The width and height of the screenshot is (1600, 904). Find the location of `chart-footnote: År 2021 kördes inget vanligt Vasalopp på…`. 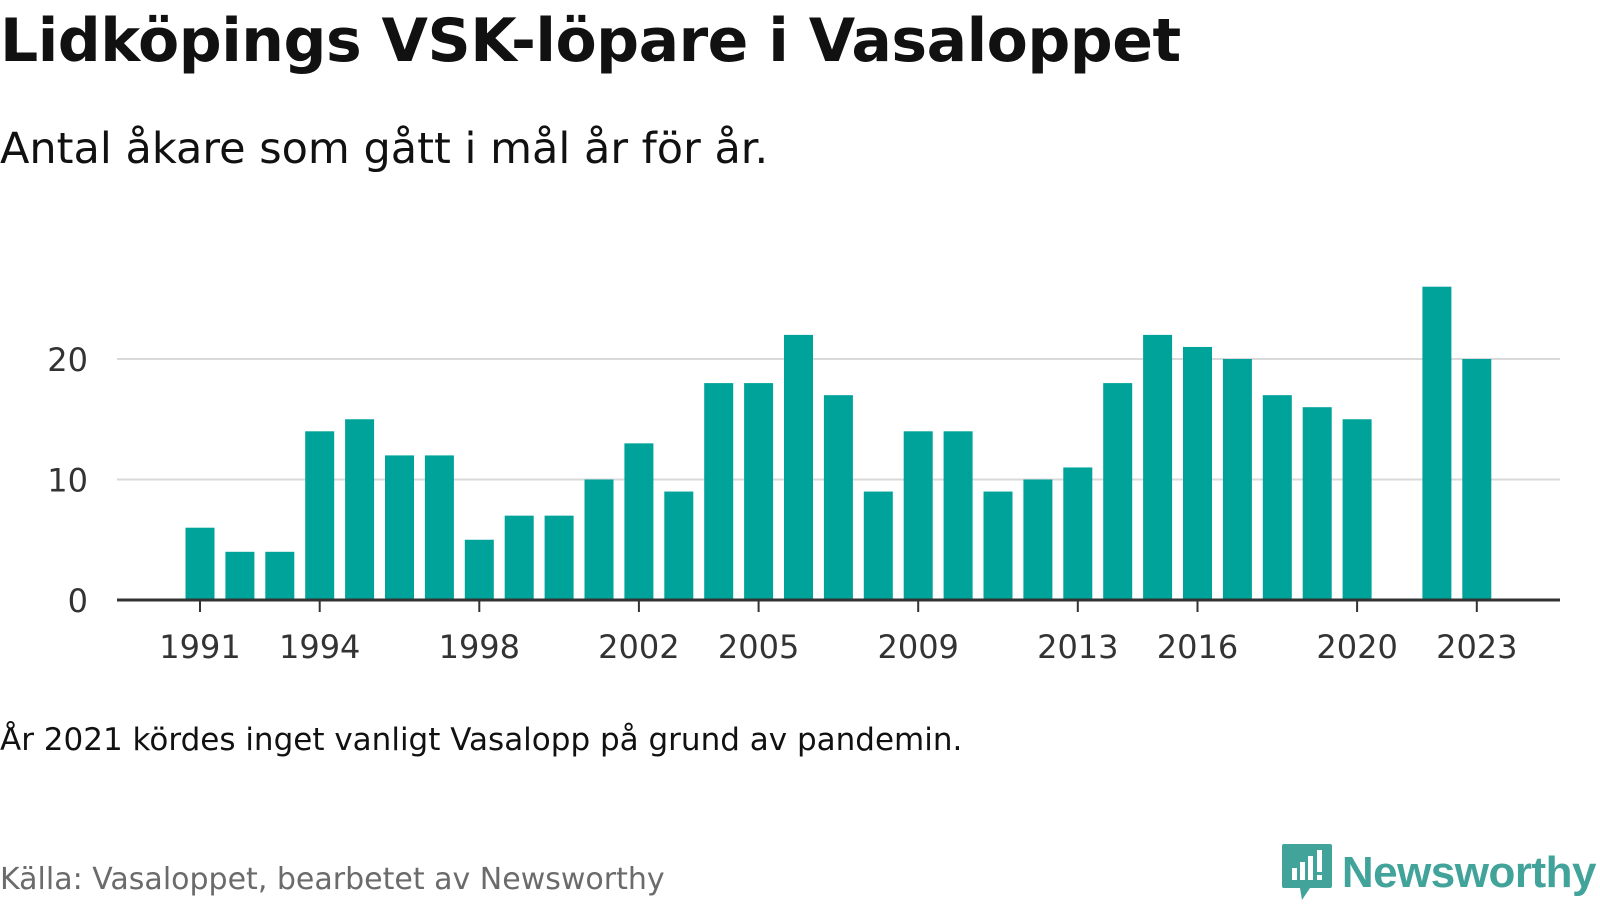

chart-footnote: År 2021 kördes inget vanligt Vasalopp på… is located at coordinates (481, 740).